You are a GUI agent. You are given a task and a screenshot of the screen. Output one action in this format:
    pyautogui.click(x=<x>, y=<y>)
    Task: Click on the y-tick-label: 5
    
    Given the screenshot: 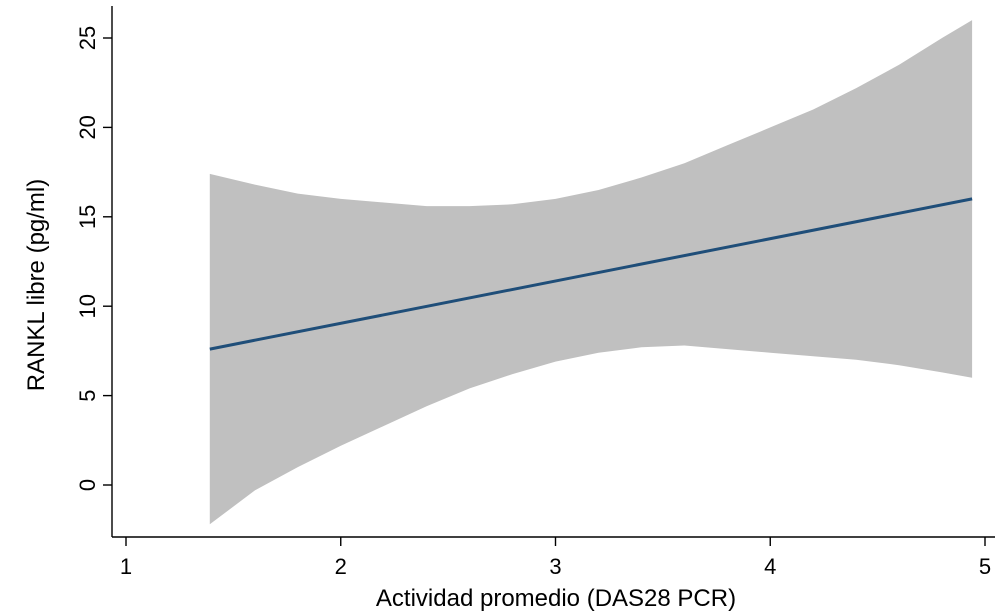 What is the action you would take?
    pyautogui.click(x=87, y=395)
    